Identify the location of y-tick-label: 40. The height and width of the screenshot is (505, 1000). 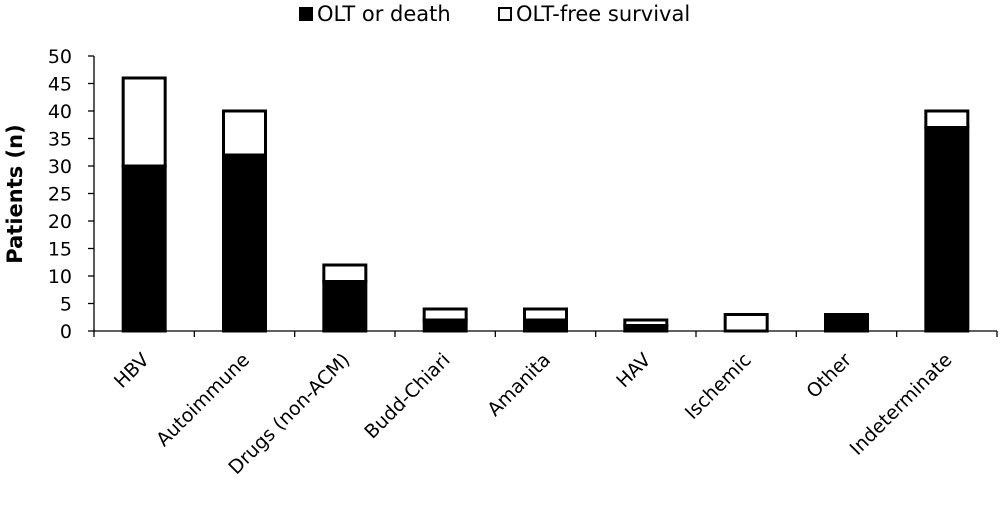
(60, 112).